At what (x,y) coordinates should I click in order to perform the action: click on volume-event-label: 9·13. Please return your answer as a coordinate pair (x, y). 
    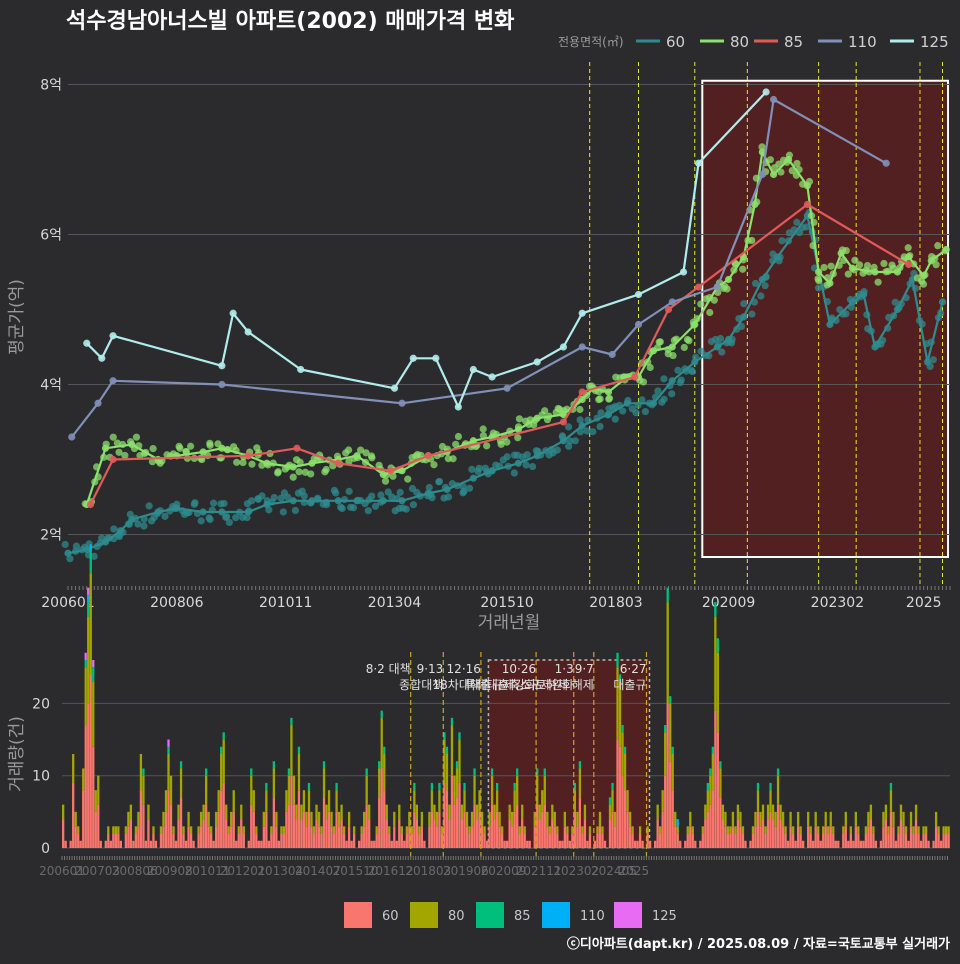
    Looking at the image, I should click on (430, 669).